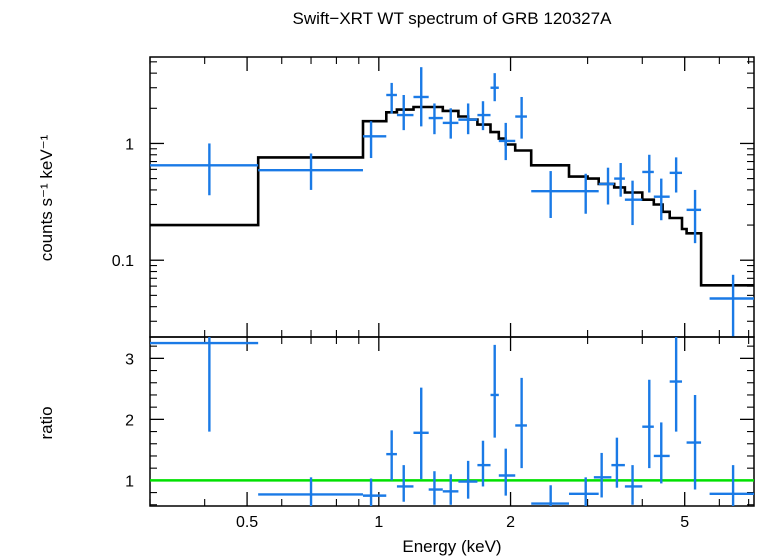 Image resolution: width=758 pixels, height=556 pixels. What do you see at coordinates (129, 420) in the screenshot?
I see `ratio-y-tick-label: 2` at bounding box center [129, 420].